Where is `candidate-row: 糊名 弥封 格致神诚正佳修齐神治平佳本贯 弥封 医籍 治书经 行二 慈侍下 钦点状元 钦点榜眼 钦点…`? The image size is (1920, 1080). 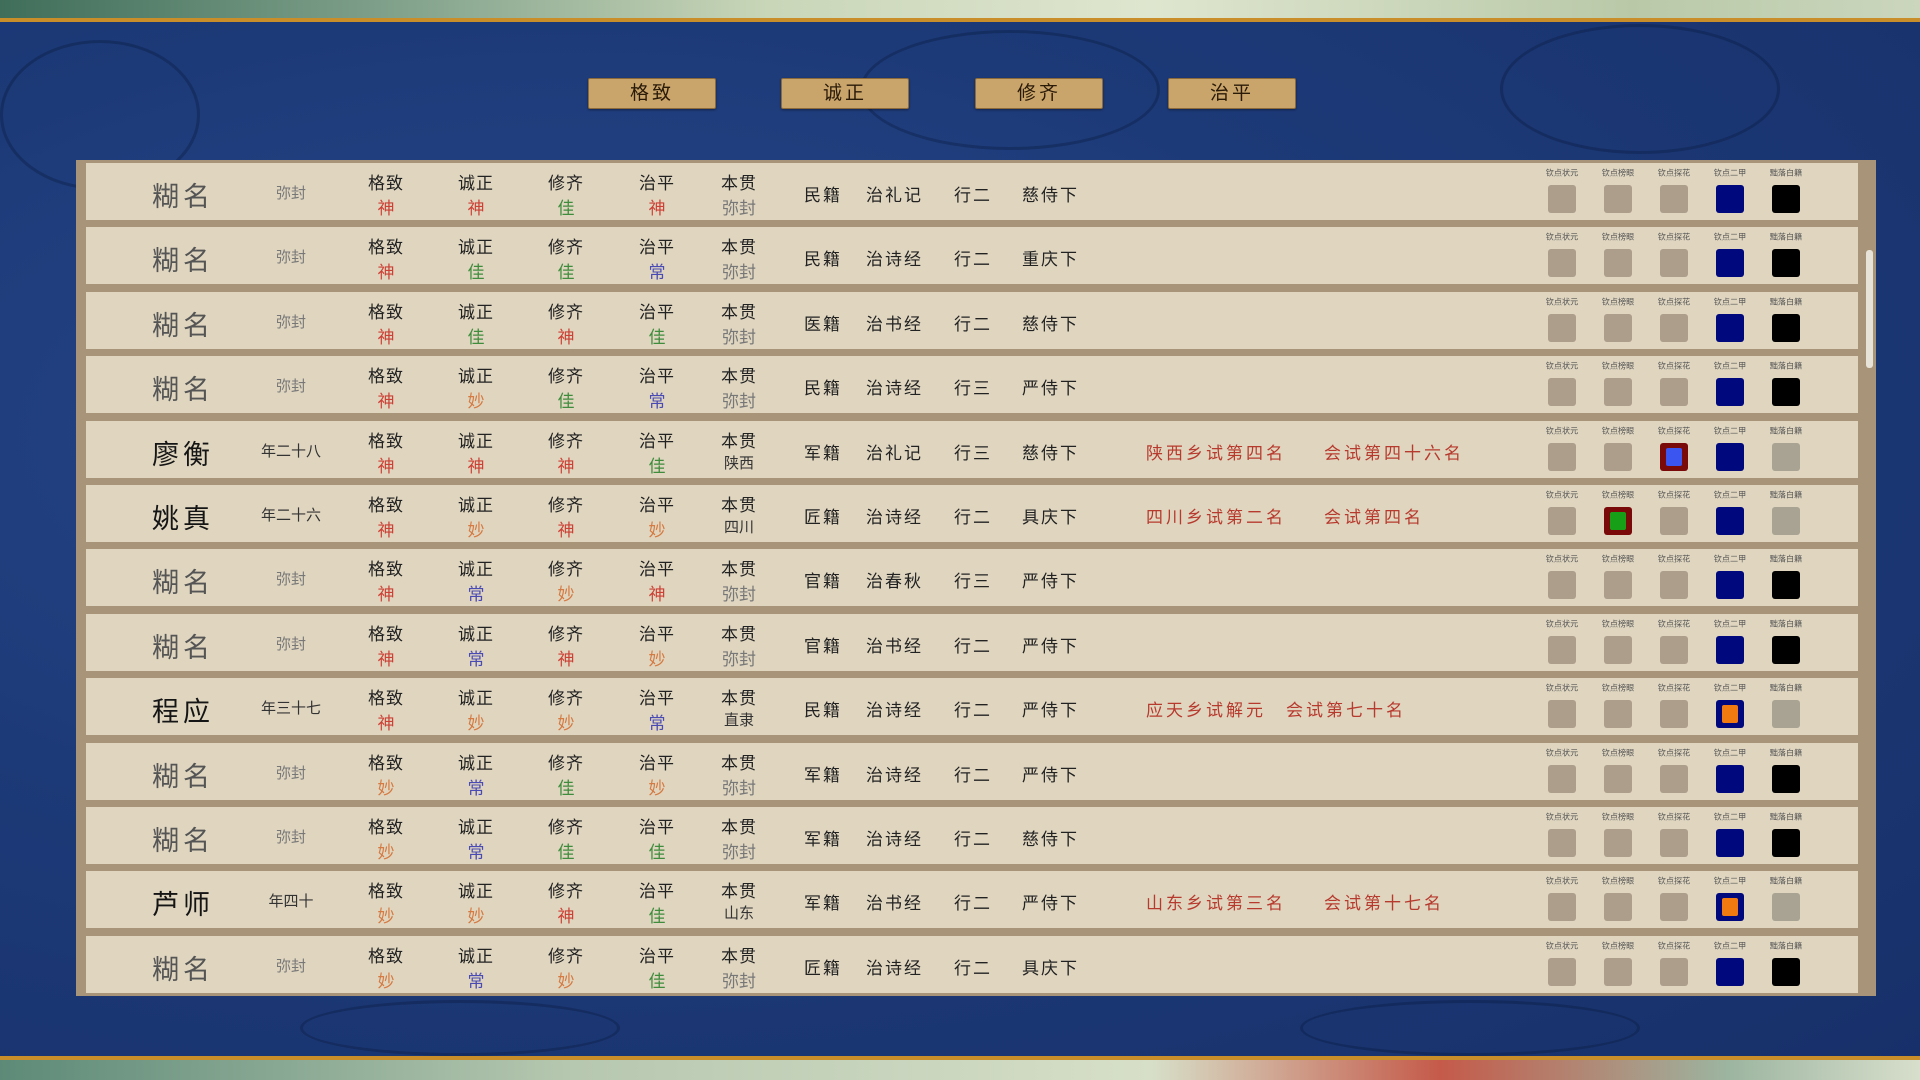 candidate-row: 糊名 弥封 格致神诚正佳修齐神治平佳本贯 弥封 医籍 治书经 行二 慈侍下 钦点状元 钦点榜眼 钦点… is located at coordinates (972, 320).